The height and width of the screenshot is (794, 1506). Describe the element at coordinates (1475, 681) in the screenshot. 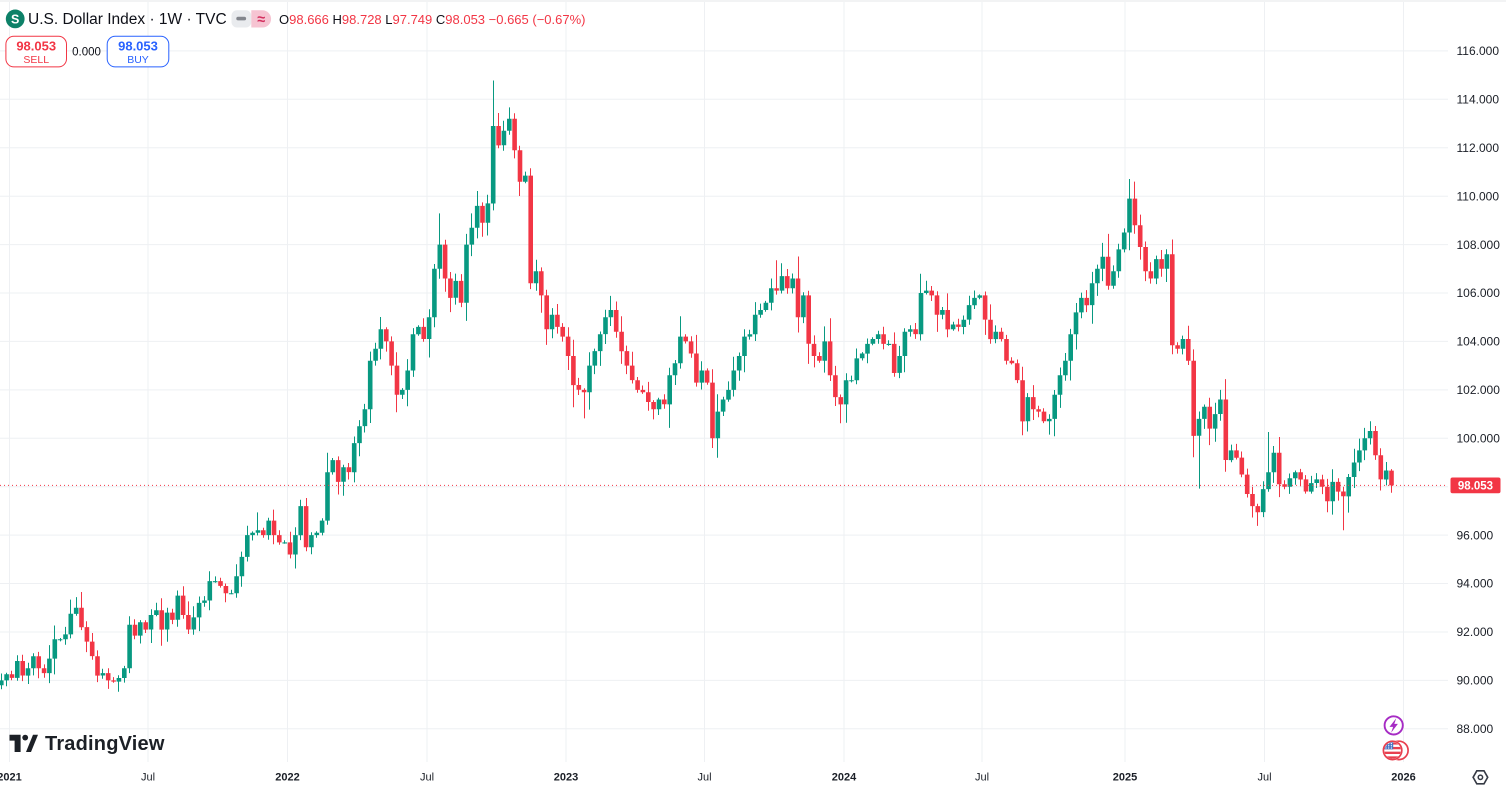

I see `svg-text: 90.000` at that location.